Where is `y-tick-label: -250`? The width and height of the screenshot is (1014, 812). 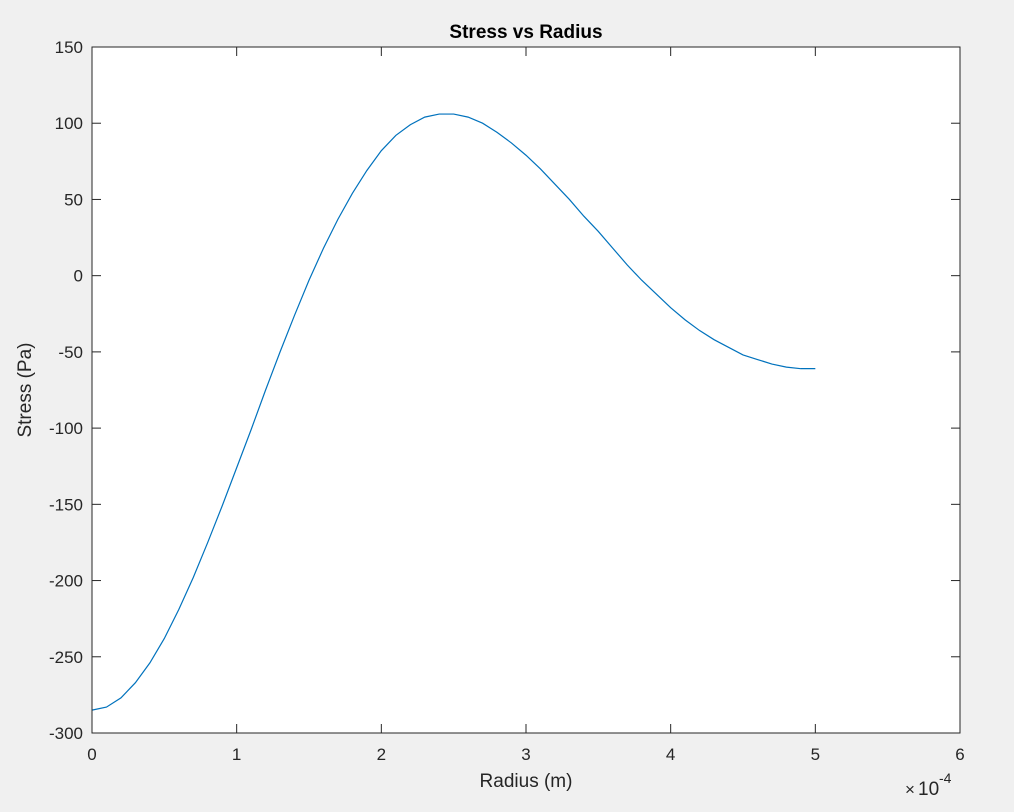
y-tick-label: -250 is located at coordinates (66, 657).